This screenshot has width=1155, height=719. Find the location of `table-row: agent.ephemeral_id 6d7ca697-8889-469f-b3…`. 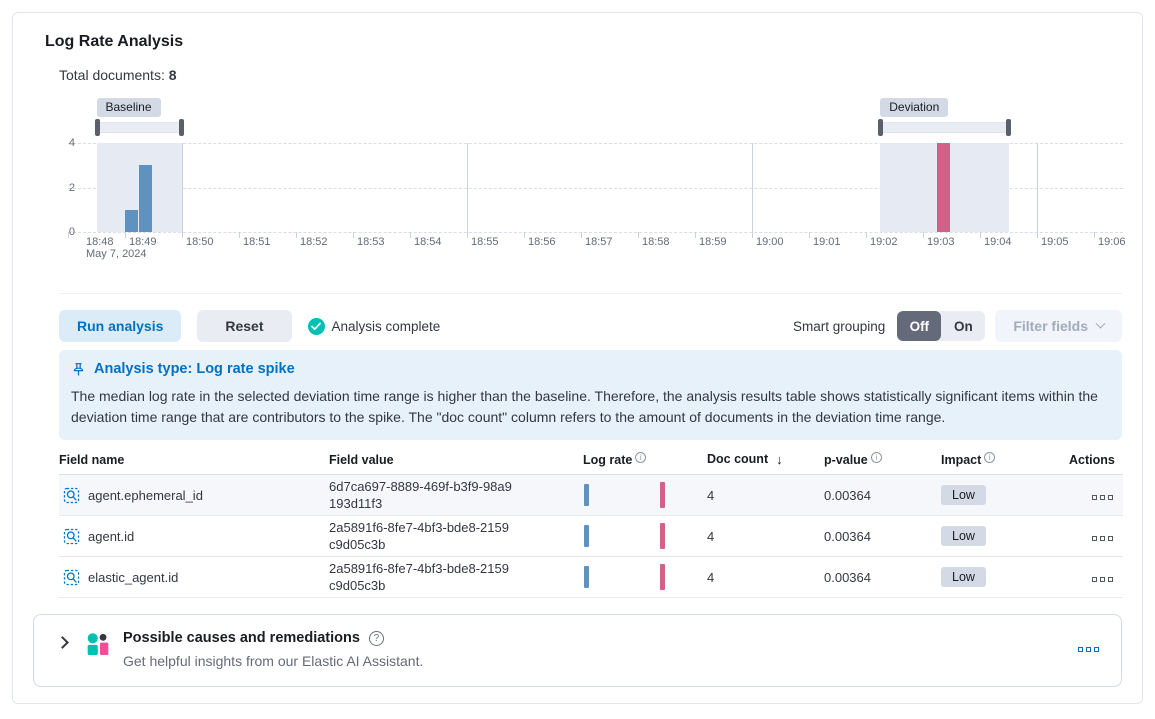

table-row: agent.ephemeral_id 6d7ca697-8889-469f-b3… is located at coordinates (591, 495).